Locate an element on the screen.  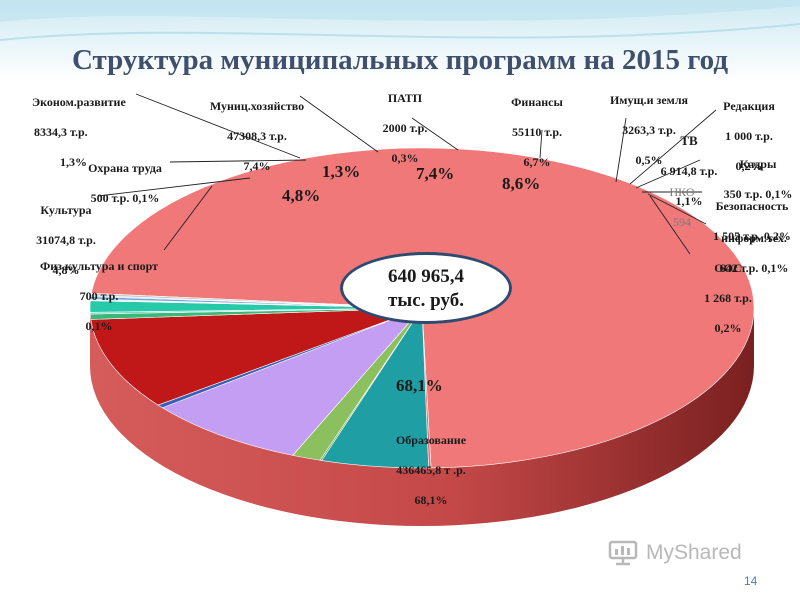
inner-label-ekonom: 1,3% is located at coordinates (341, 171).